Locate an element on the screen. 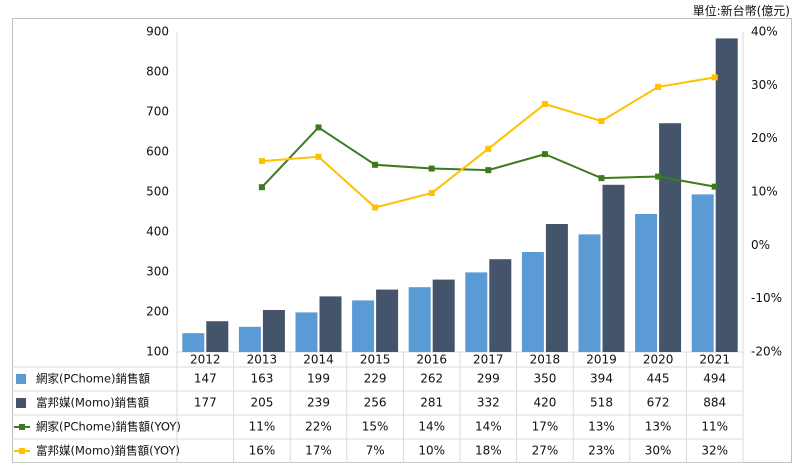  table-cell: 494 is located at coordinates (714, 379).